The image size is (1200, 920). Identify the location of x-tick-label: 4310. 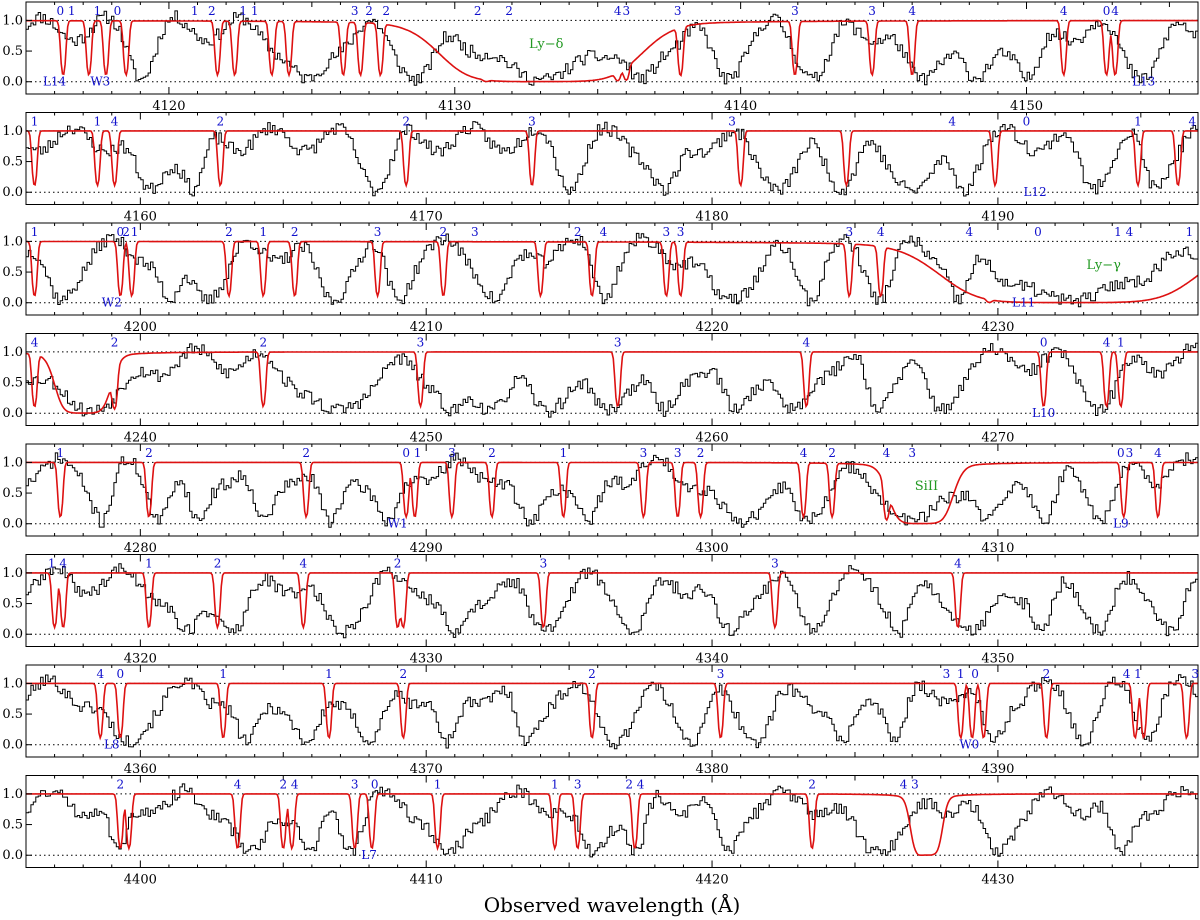
(997, 548).